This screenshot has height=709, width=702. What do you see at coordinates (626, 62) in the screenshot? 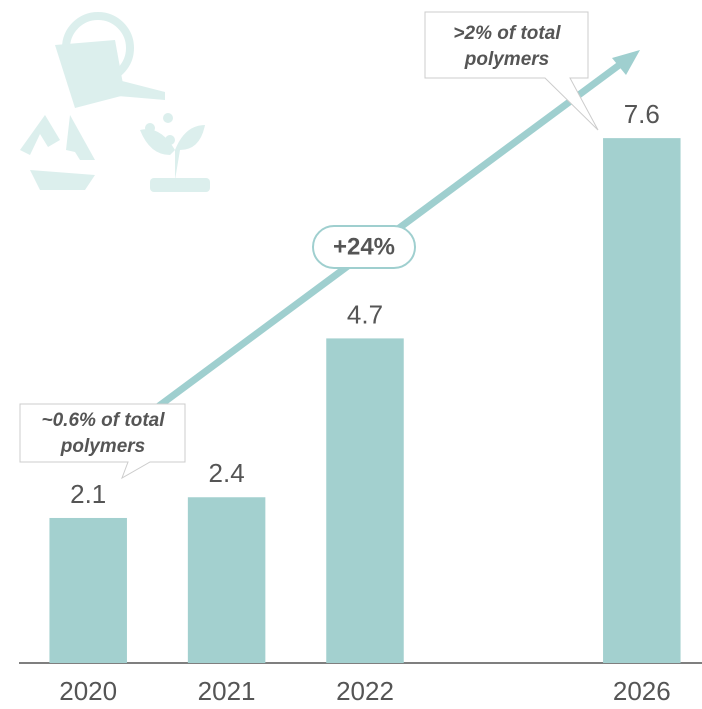
I see `arrow-head` at bounding box center [626, 62].